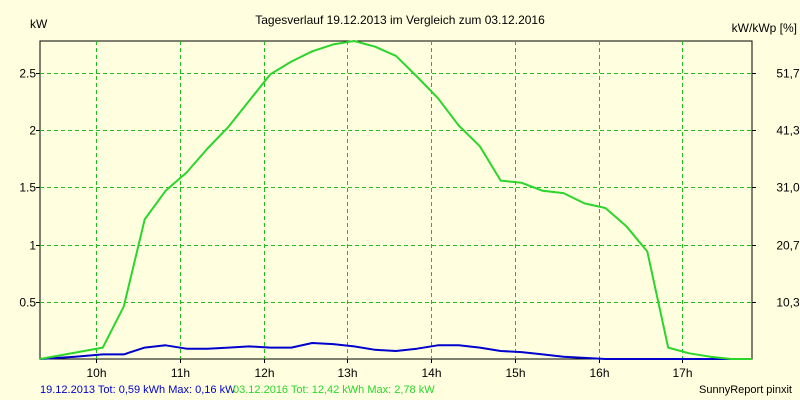  I want to click on x-tick-label: 11h, so click(180, 373).